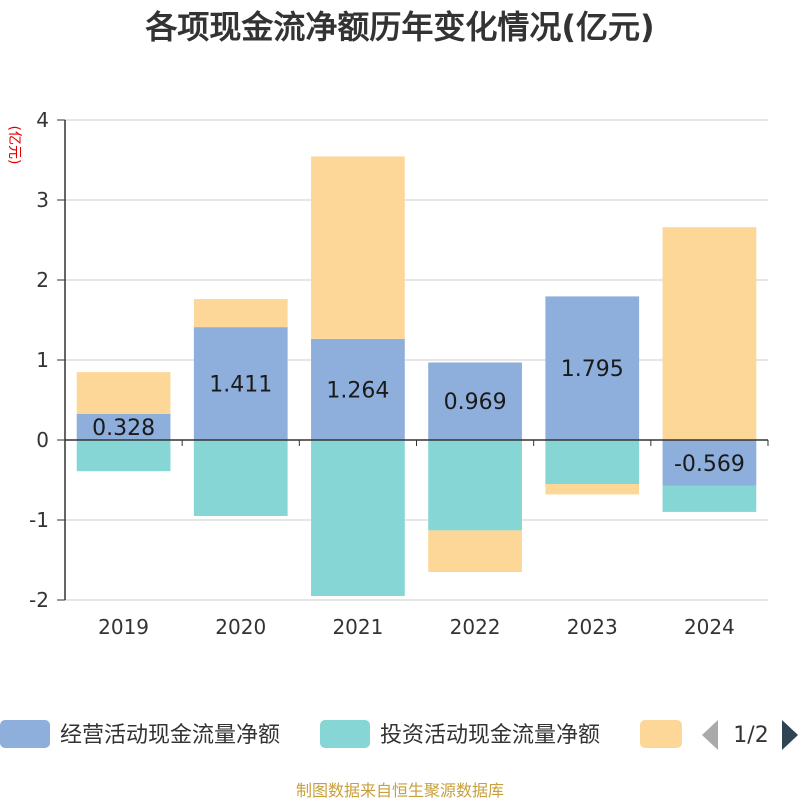 The image size is (800, 800). What do you see at coordinates (345, 734) in the screenshot?
I see `legend-swatch-investing` at bounding box center [345, 734].